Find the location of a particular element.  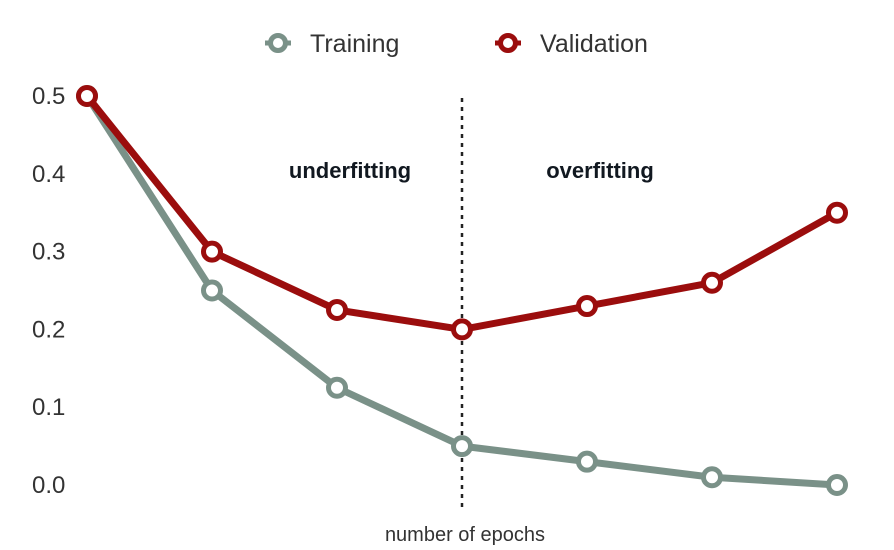

legend-entry: Validation is located at coordinates (571, 44).